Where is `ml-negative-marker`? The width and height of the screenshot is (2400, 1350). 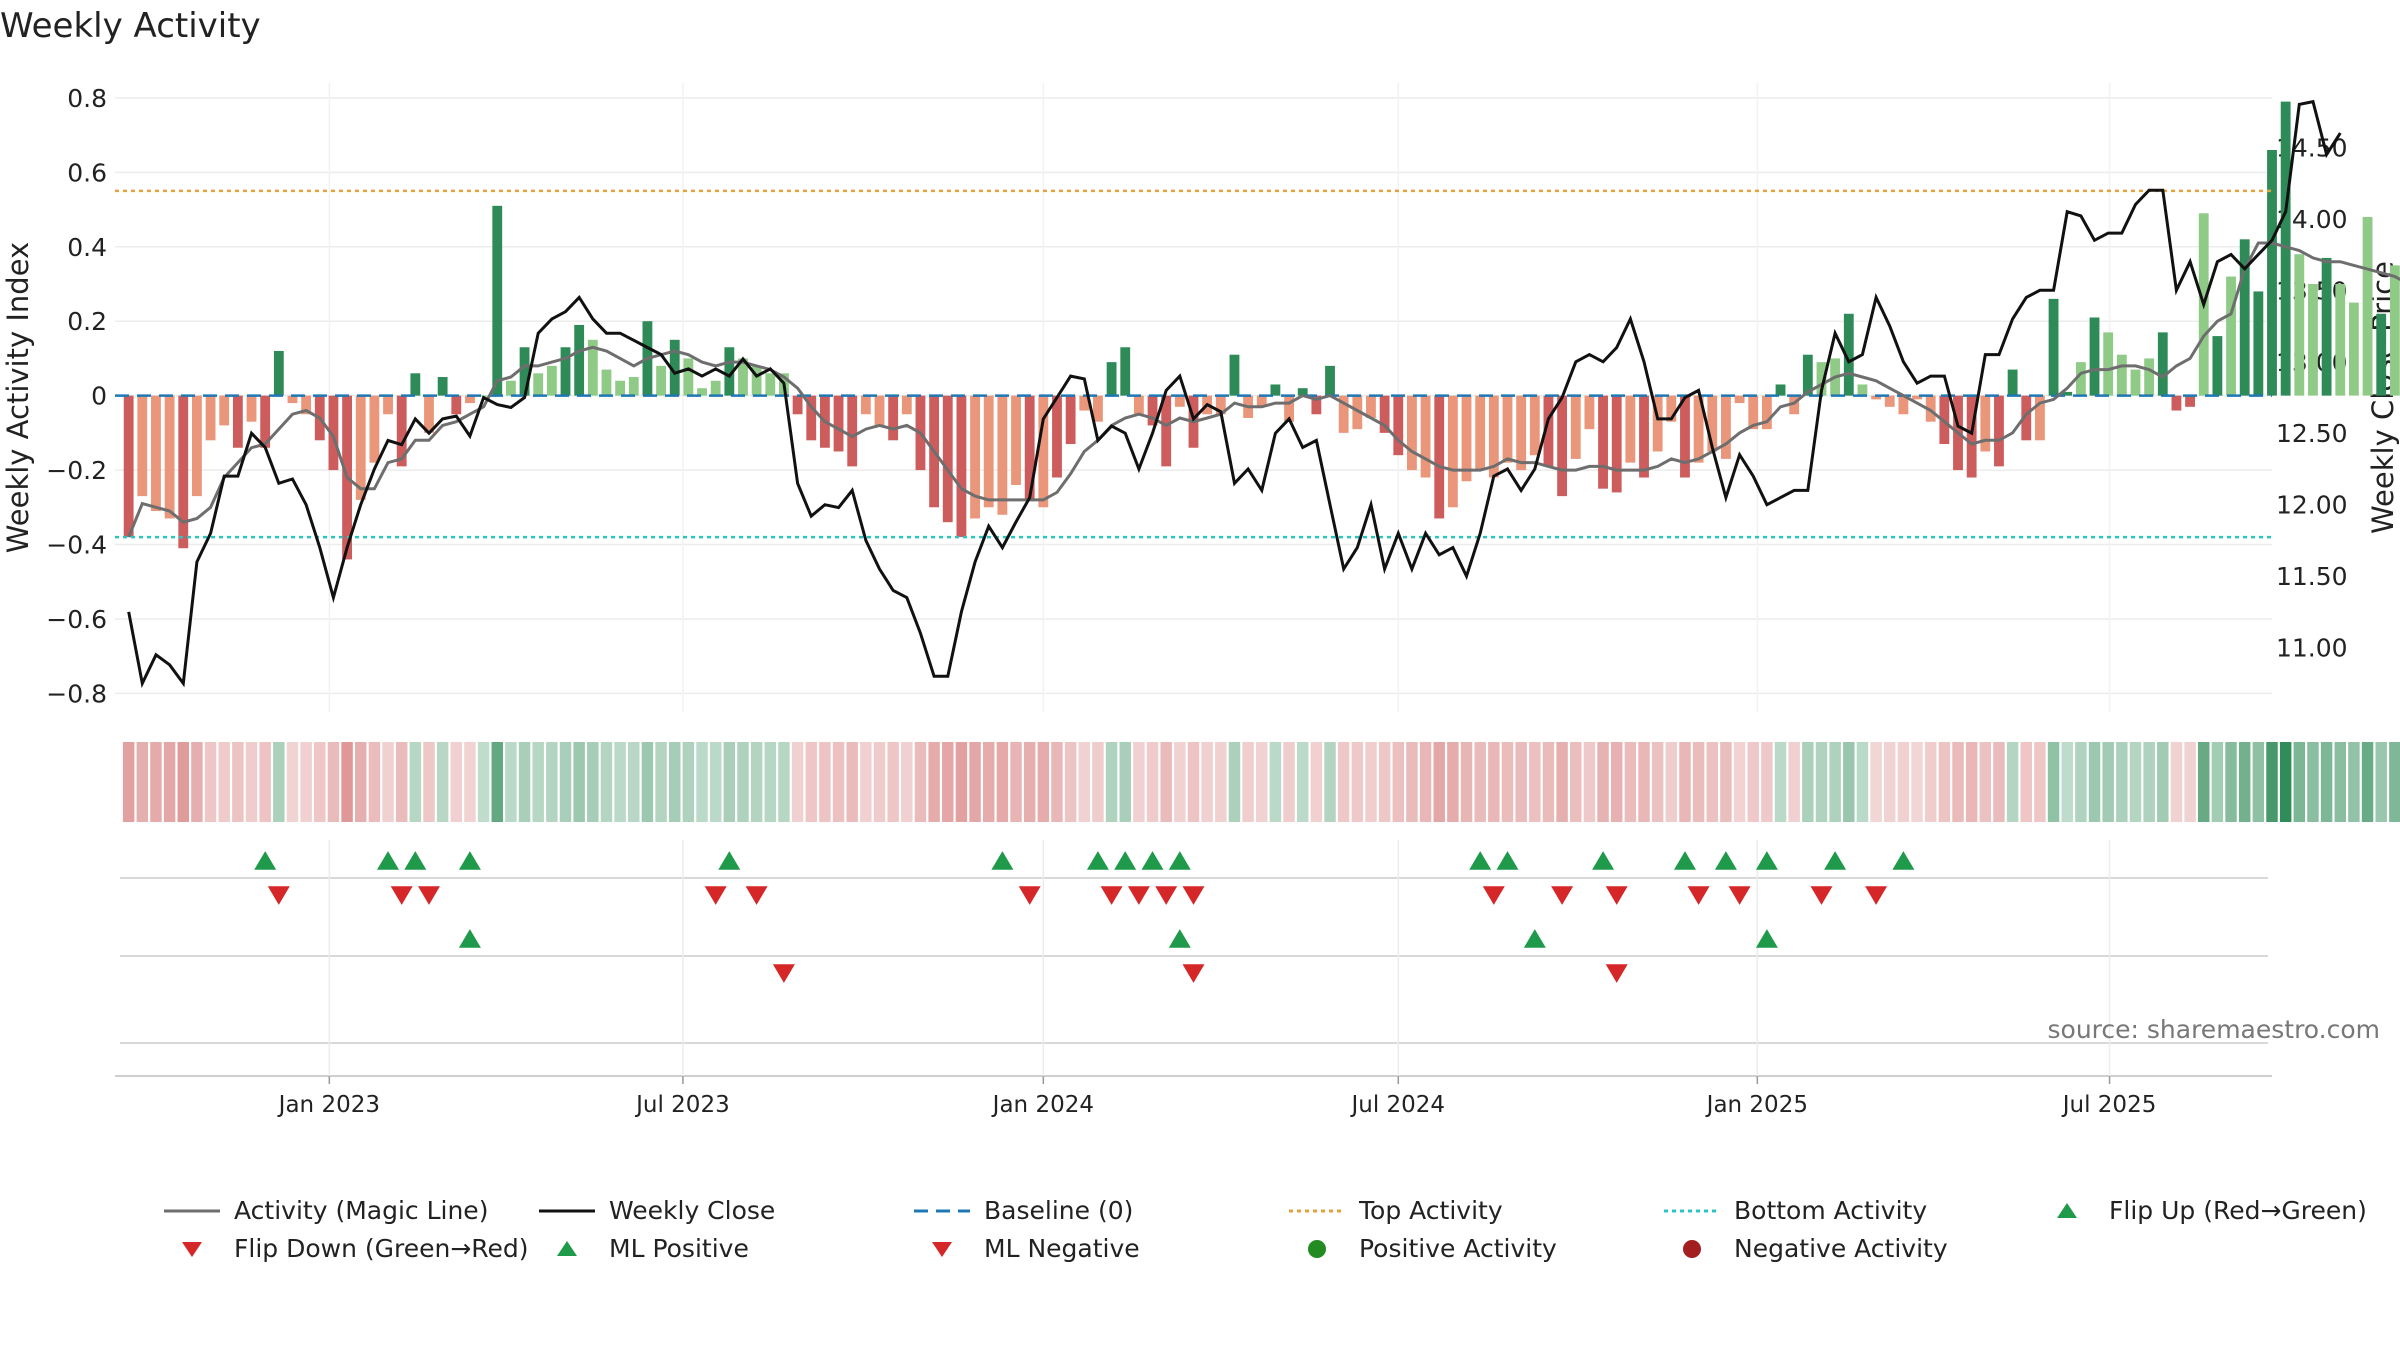
ml-negative-marker is located at coordinates (783, 973).